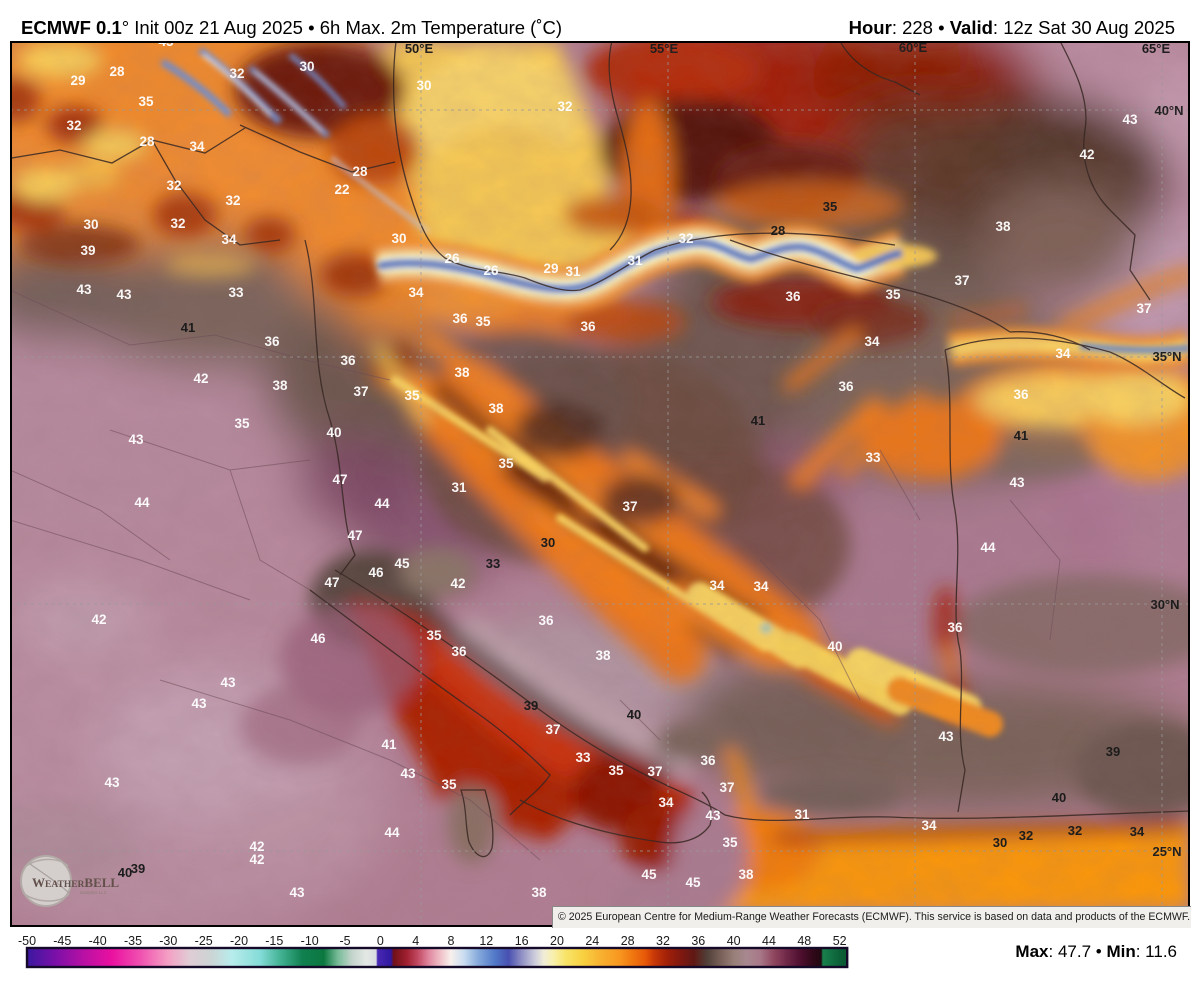  Describe the element at coordinates (310, 941) in the screenshot. I see `svg-text: -10` at that location.